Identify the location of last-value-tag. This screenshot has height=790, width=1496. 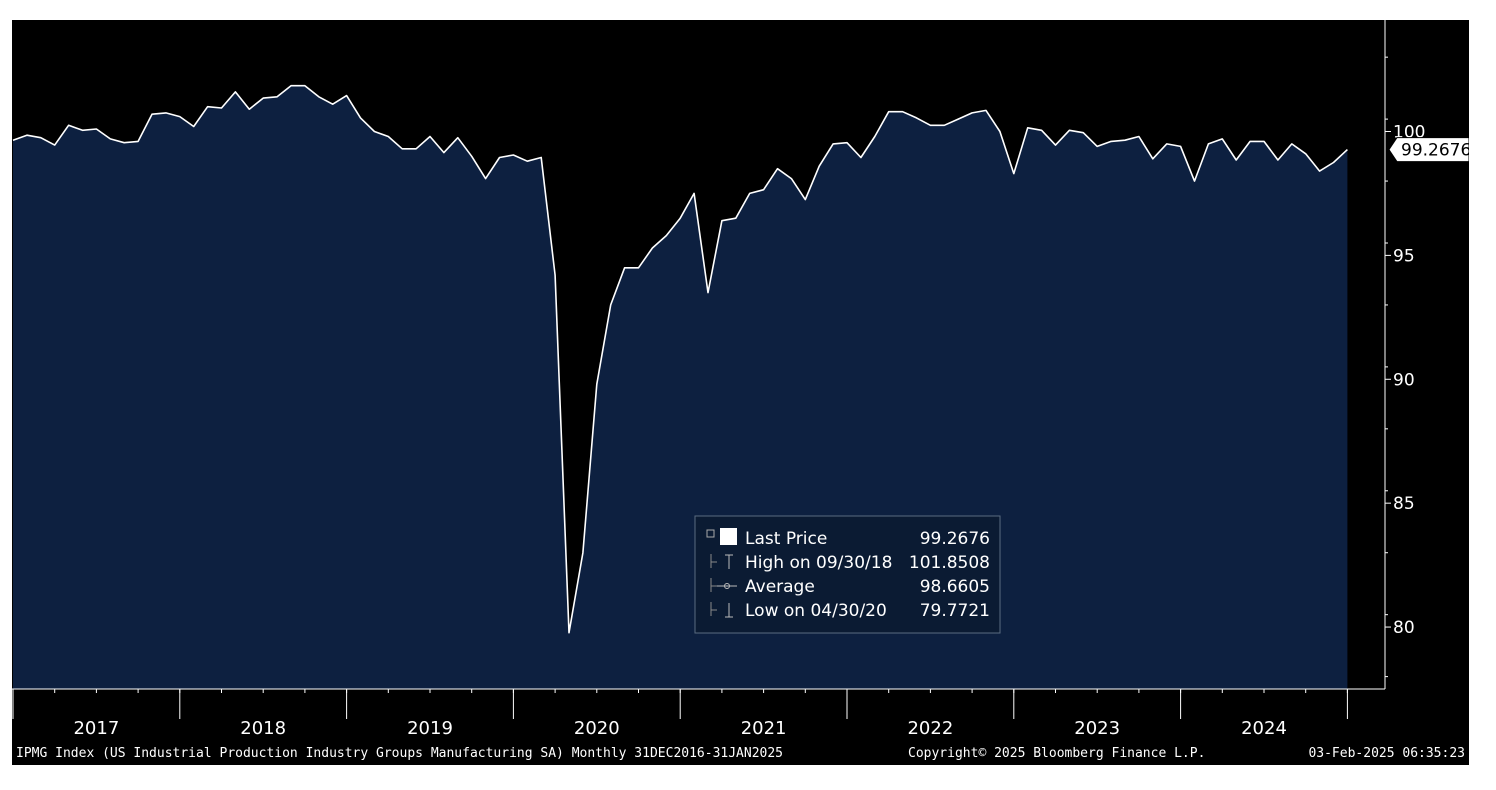
(1428, 150).